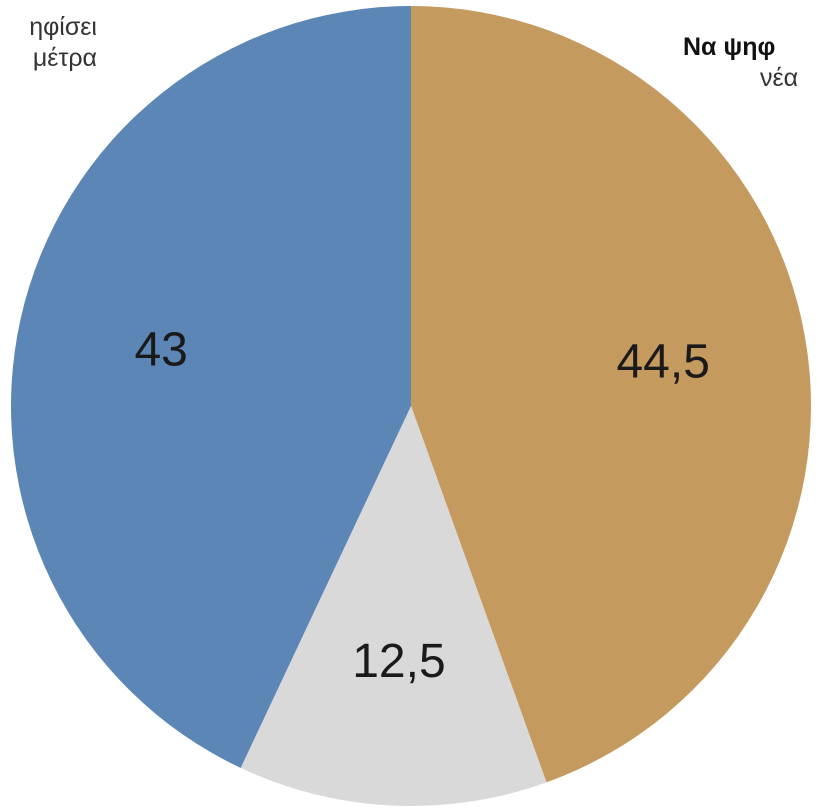 Image resolution: width=821 pixels, height=810 pixels. Describe the element at coordinates (729, 47) in the screenshot. I see `annotation-right-line1: Να ψηφ` at that location.